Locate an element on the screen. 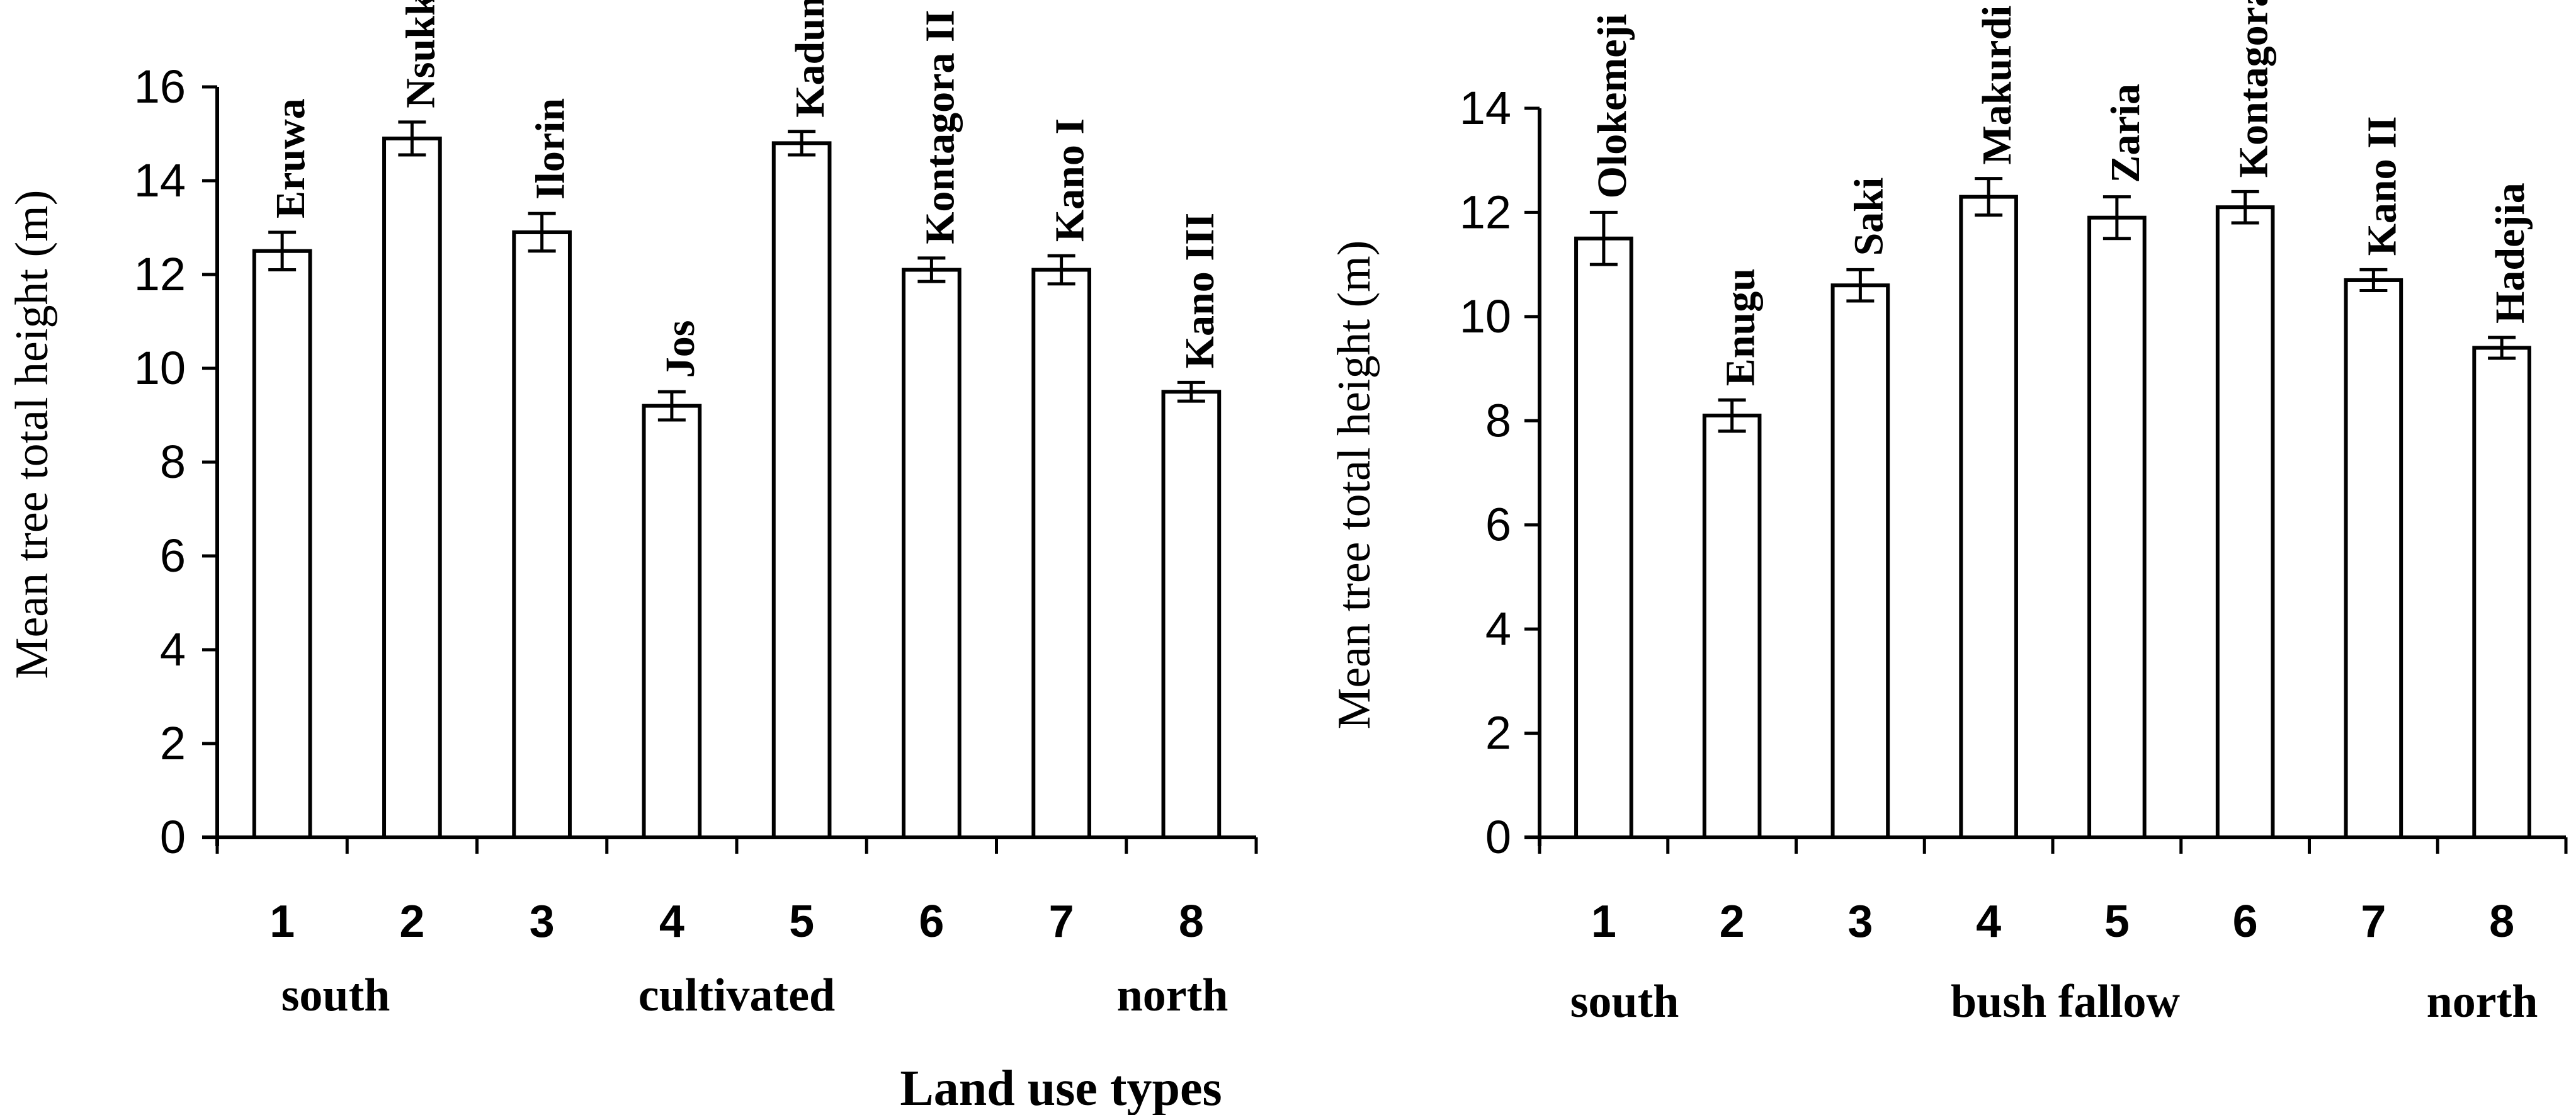 Image resolution: width=2576 pixels, height=1115 pixels. group-label-center: bush fallow is located at coordinates (2066, 1001).